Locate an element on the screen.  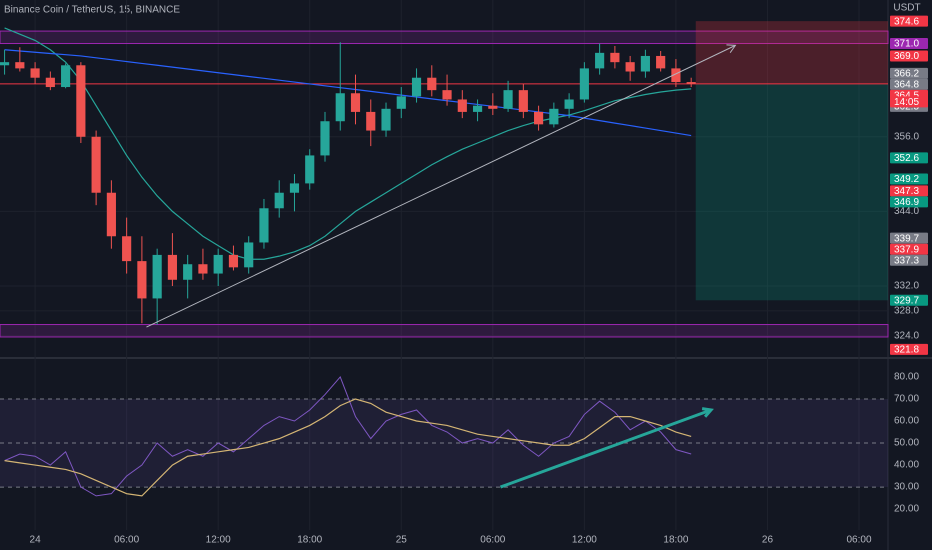
countdown-badge is located at coordinates (909, 102).